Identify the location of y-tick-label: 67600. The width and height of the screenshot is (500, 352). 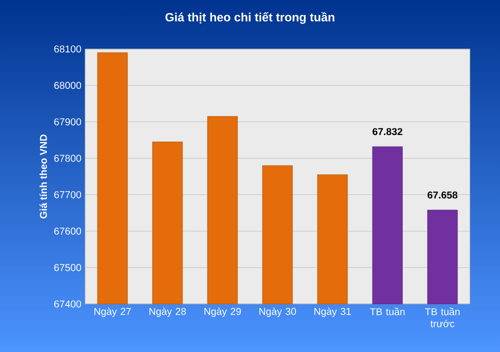
(68, 231).